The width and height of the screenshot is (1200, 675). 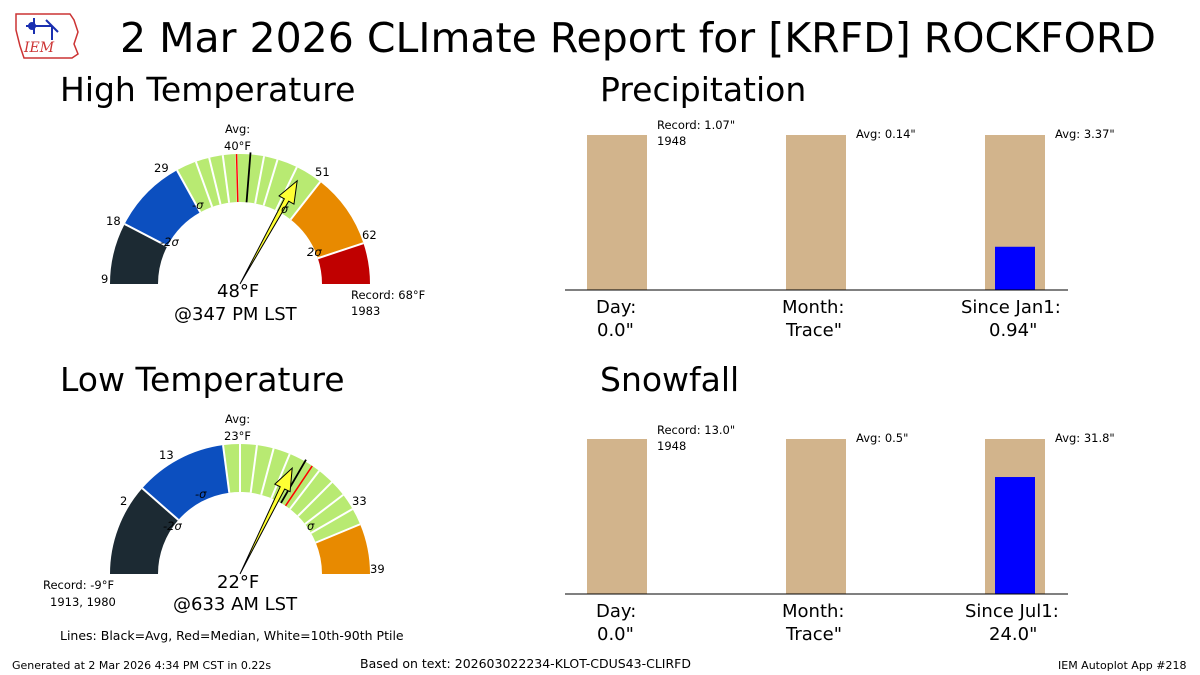 What do you see at coordinates (161, 168) in the screenshot?
I see `high-tick-29: 29` at bounding box center [161, 168].